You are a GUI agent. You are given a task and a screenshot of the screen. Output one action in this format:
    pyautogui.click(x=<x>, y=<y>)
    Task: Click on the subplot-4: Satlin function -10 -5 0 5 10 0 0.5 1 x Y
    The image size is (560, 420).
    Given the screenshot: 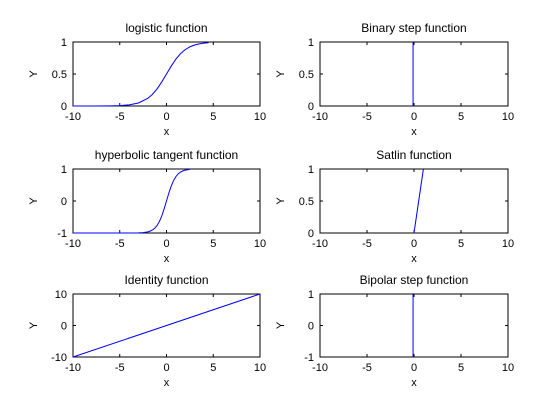 What is the action you would take?
    pyautogui.click(x=394, y=206)
    